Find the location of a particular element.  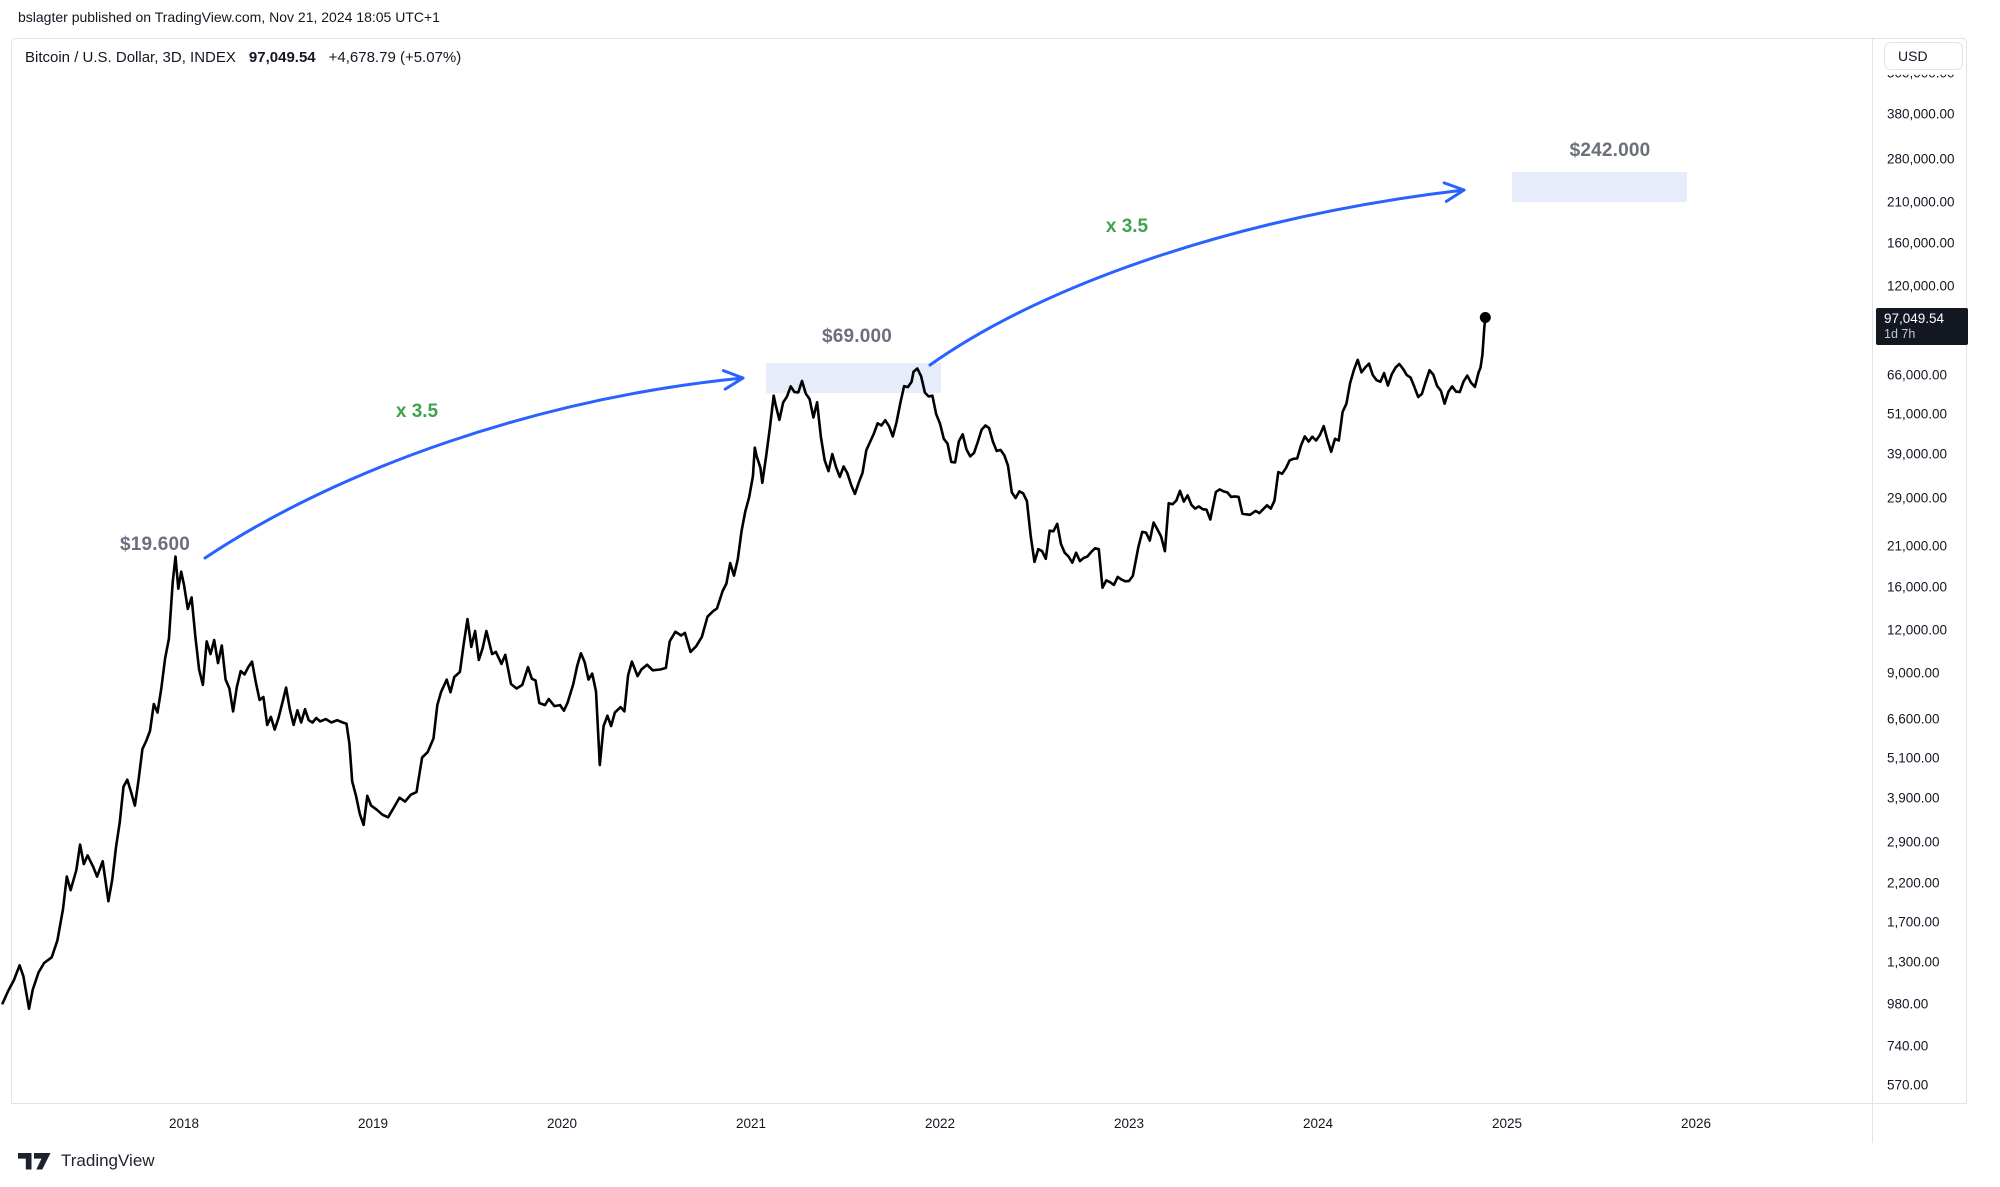

tradingview-branding: TradingView is located at coordinates (86, 1161).